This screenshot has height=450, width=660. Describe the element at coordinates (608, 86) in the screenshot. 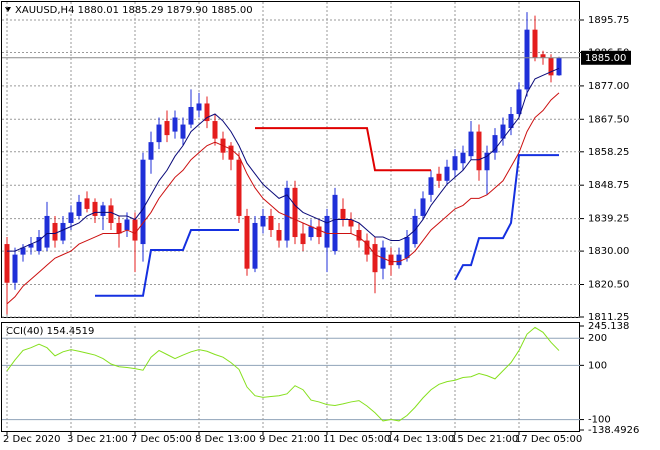

I see `y-tick-label: 1877.00` at that location.